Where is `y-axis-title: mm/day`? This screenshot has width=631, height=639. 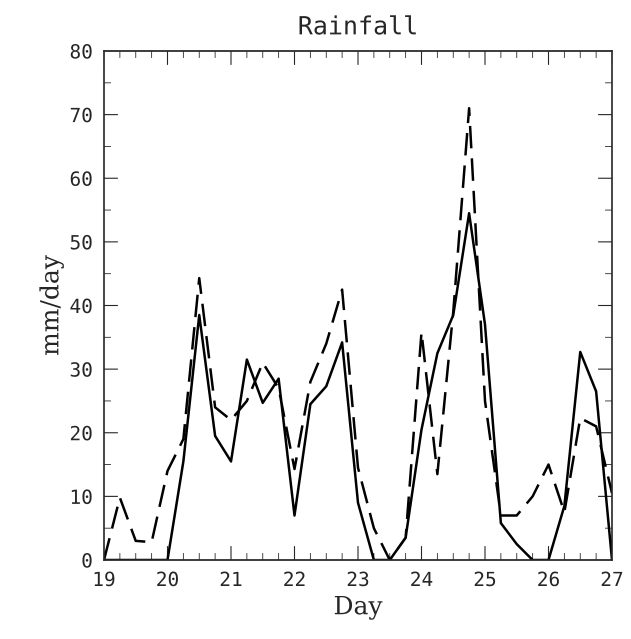
y-axis-title: mm/day is located at coordinates (51, 305).